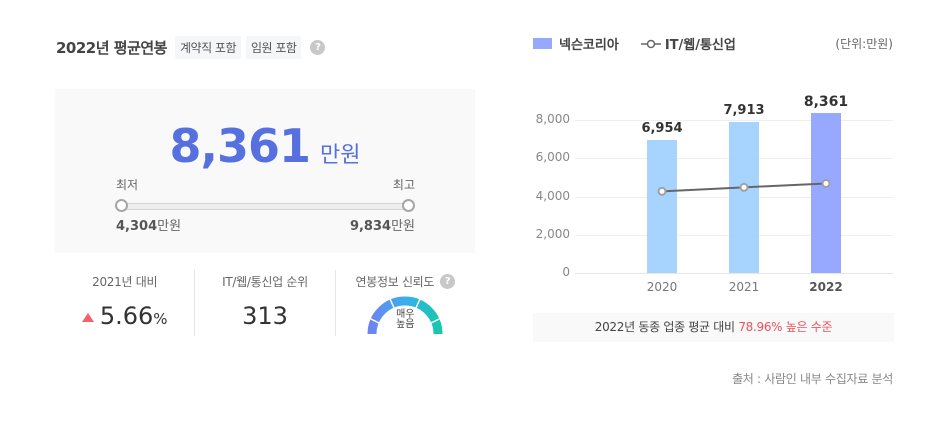 This screenshot has height=431, width=951. Describe the element at coordinates (408, 205) in the screenshot. I see `range-max-knob` at that location.